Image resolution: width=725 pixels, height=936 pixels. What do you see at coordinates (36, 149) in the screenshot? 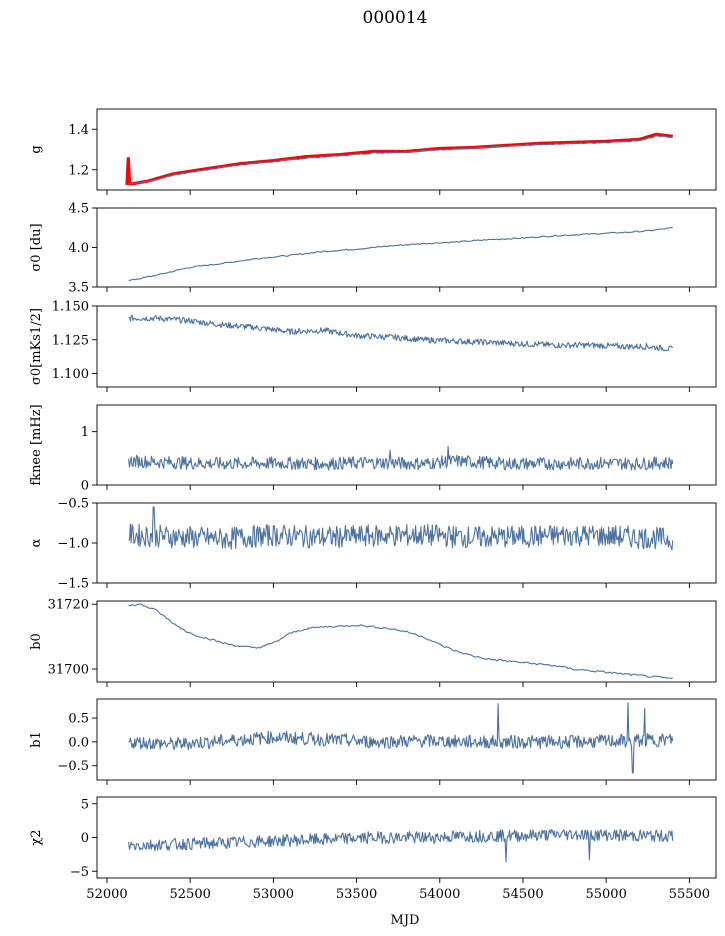
I see `y-axis-label: g` at bounding box center [36, 149].